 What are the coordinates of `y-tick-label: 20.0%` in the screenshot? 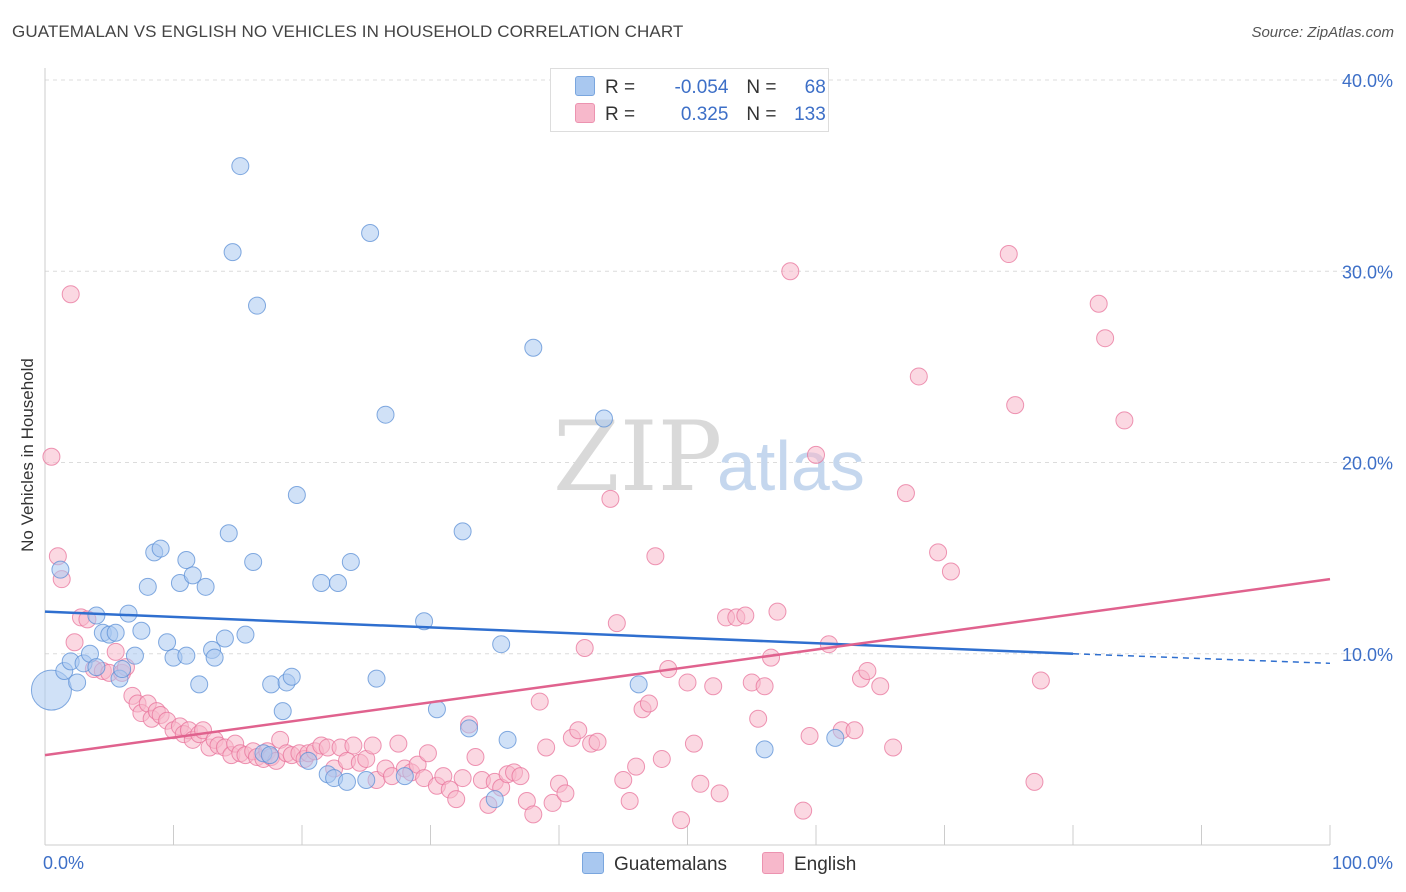 It's located at (1367, 464).